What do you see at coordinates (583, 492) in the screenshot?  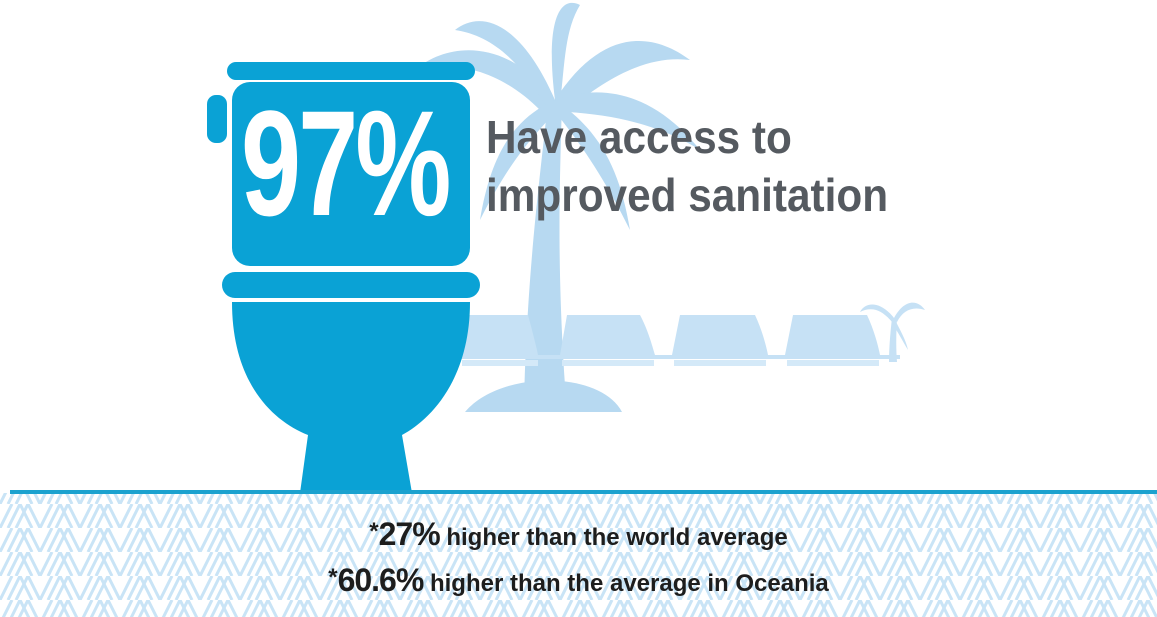 I see `footer-line` at bounding box center [583, 492].